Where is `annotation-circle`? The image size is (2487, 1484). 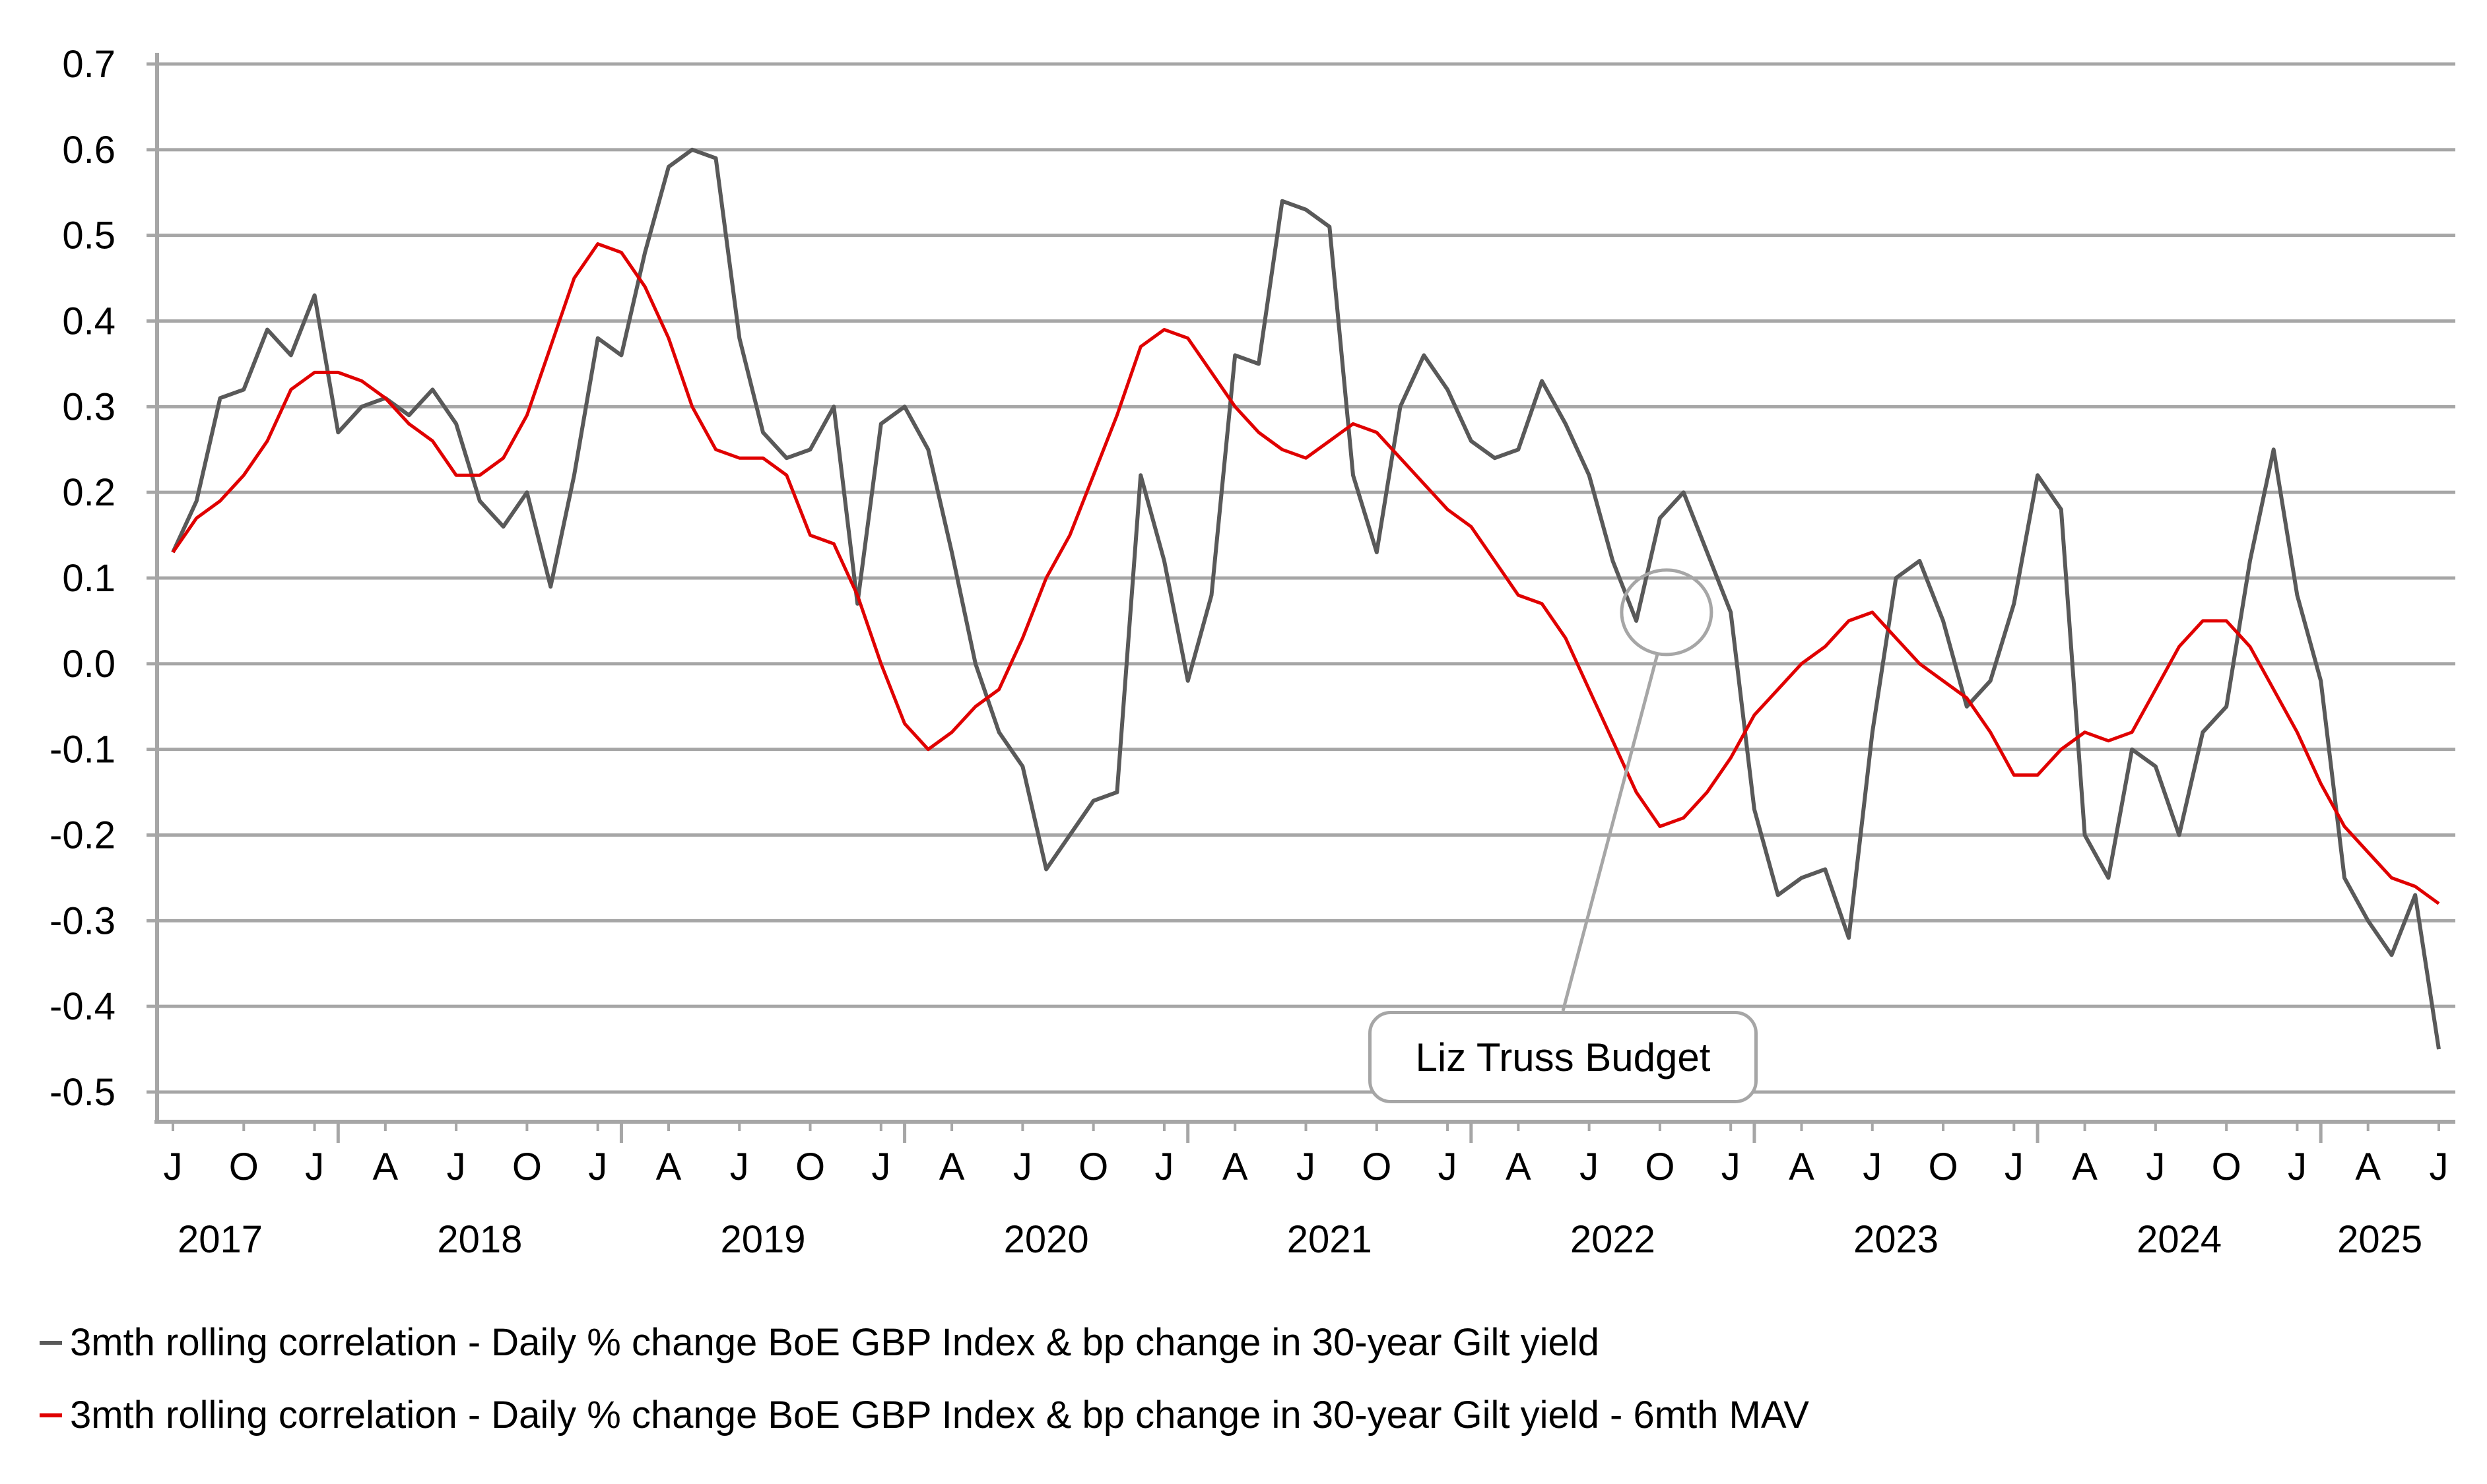
annotation-circle is located at coordinates (1666, 612).